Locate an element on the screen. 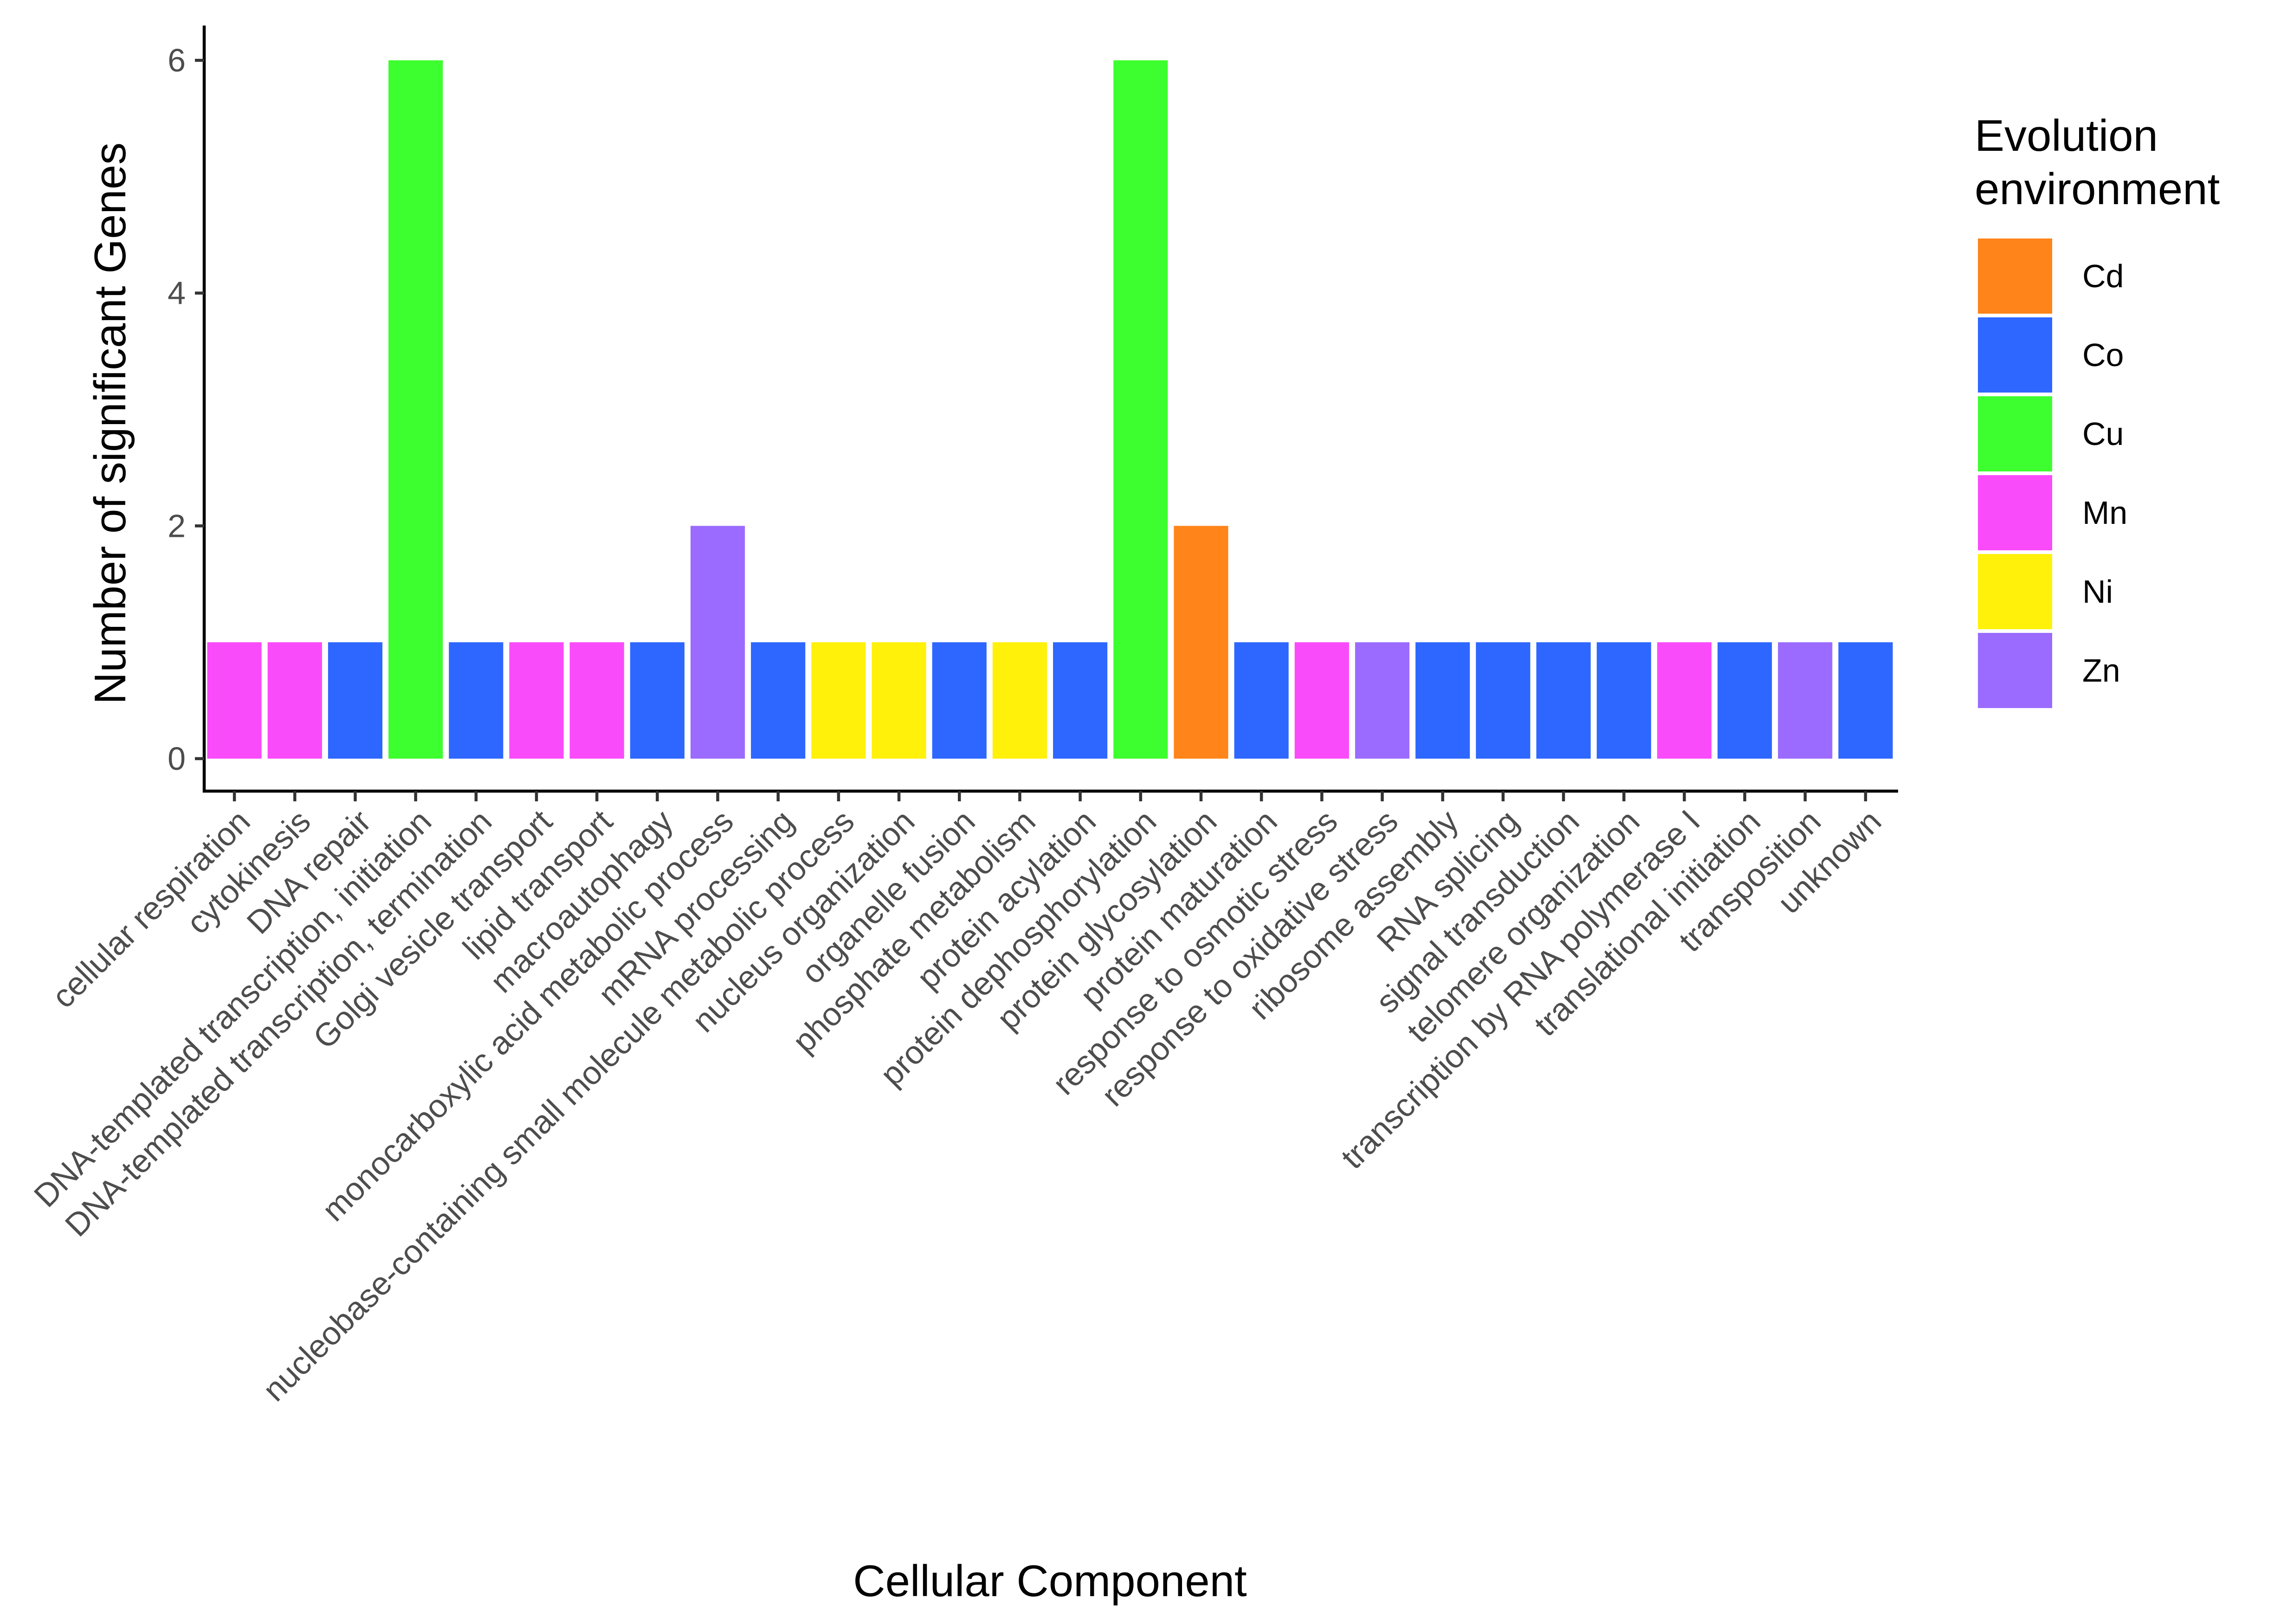 The height and width of the screenshot is (1624, 2274). x-axis-title: Cellular Component is located at coordinates (1050, 1581).